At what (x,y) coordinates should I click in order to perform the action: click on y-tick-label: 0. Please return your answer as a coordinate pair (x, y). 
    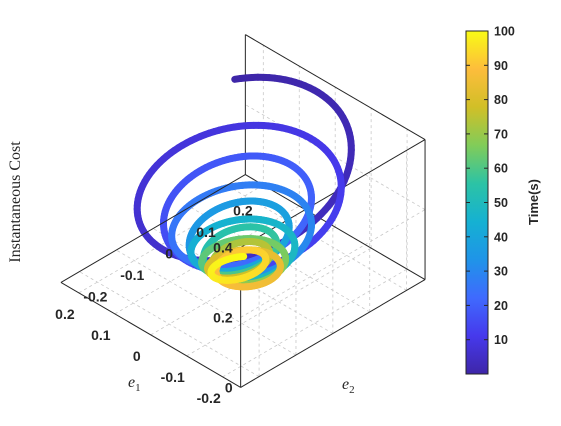
    Looking at the image, I should click on (169, 254).